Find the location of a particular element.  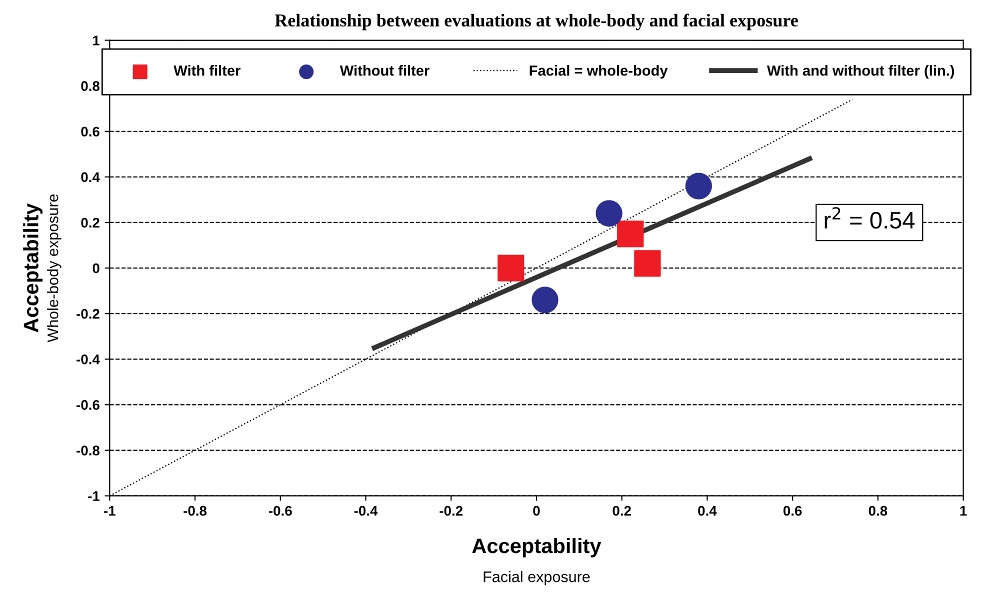

y-tick-label: 0.2 is located at coordinates (90, 223).